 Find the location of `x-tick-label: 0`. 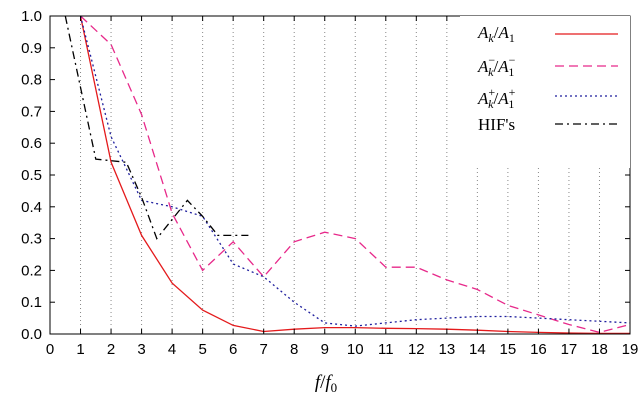

x-tick-label: 0 is located at coordinates (50, 349).